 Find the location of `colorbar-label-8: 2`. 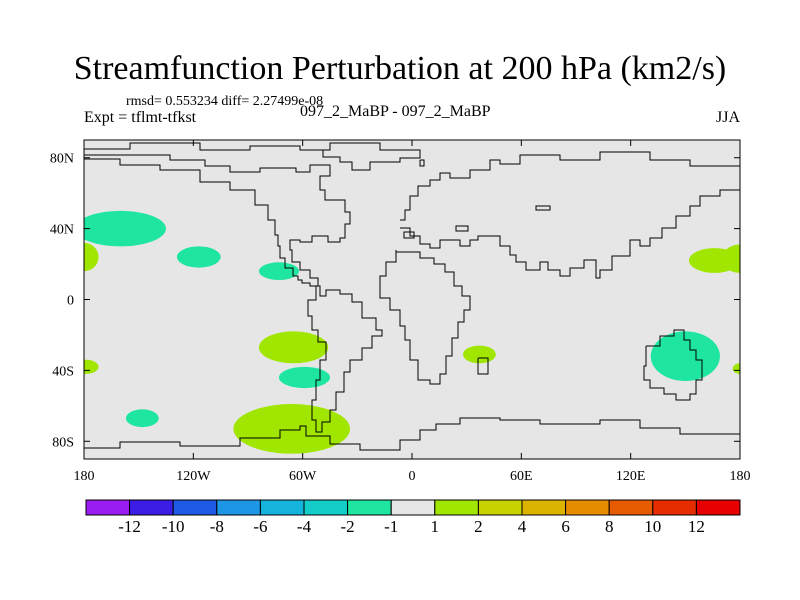

colorbar-label-8: 2 is located at coordinates (478, 526).